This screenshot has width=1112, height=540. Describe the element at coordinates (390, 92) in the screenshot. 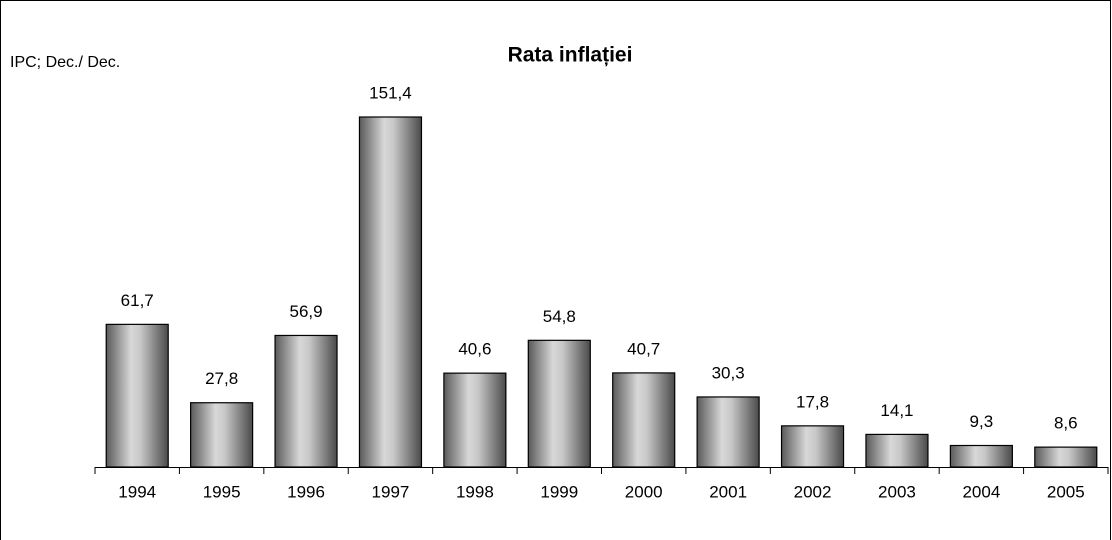

I see `data-label: 151,4` at that location.